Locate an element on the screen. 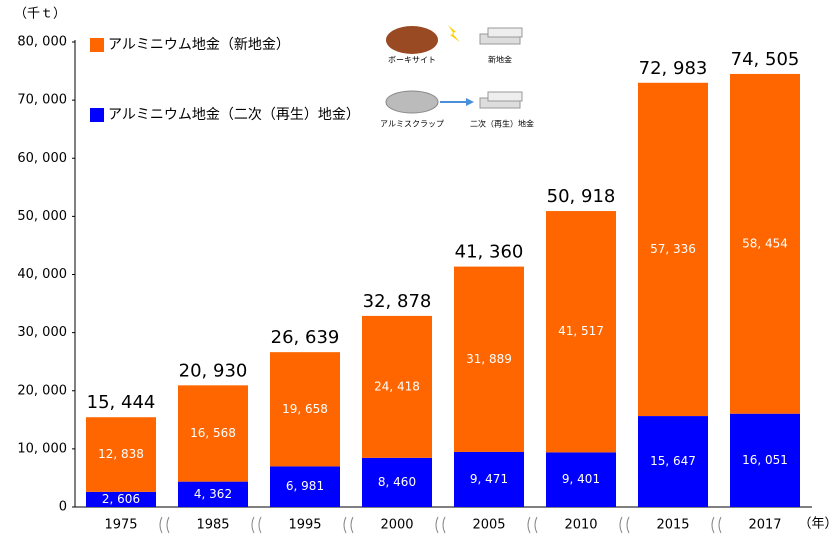  value-label: 15, 647 is located at coordinates (673, 461).